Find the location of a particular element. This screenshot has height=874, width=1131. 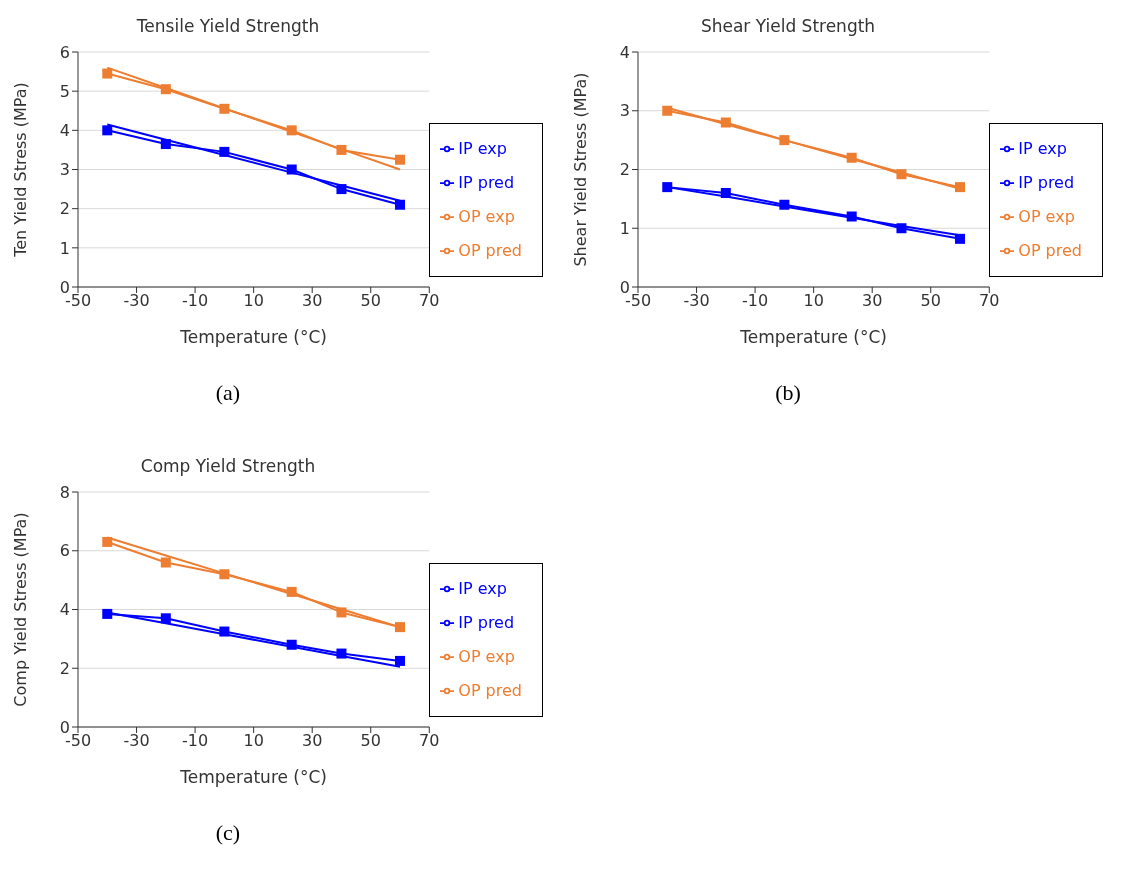

y-tick-label: 8 is located at coordinates (64, 492).